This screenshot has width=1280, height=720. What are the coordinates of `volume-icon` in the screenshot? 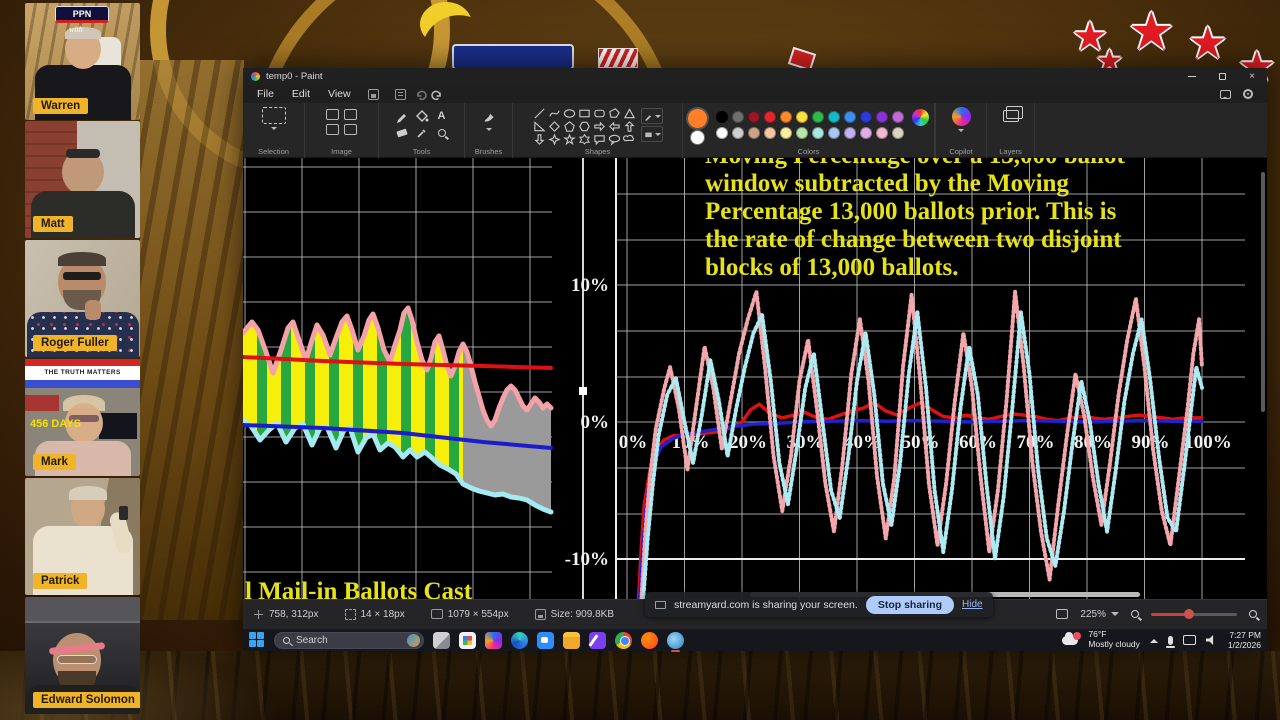 It's located at (1209, 640).